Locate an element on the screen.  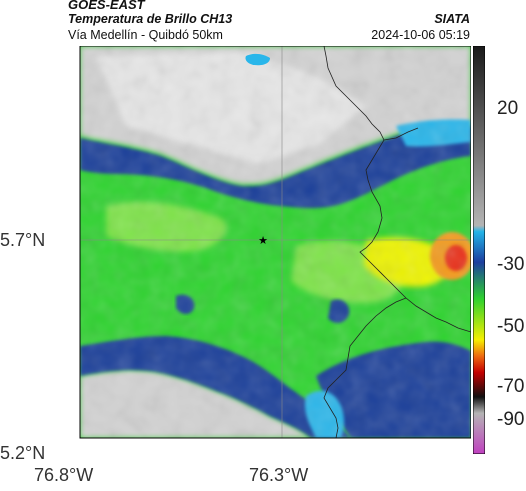
colorbar-gradient is located at coordinates (479, 250).